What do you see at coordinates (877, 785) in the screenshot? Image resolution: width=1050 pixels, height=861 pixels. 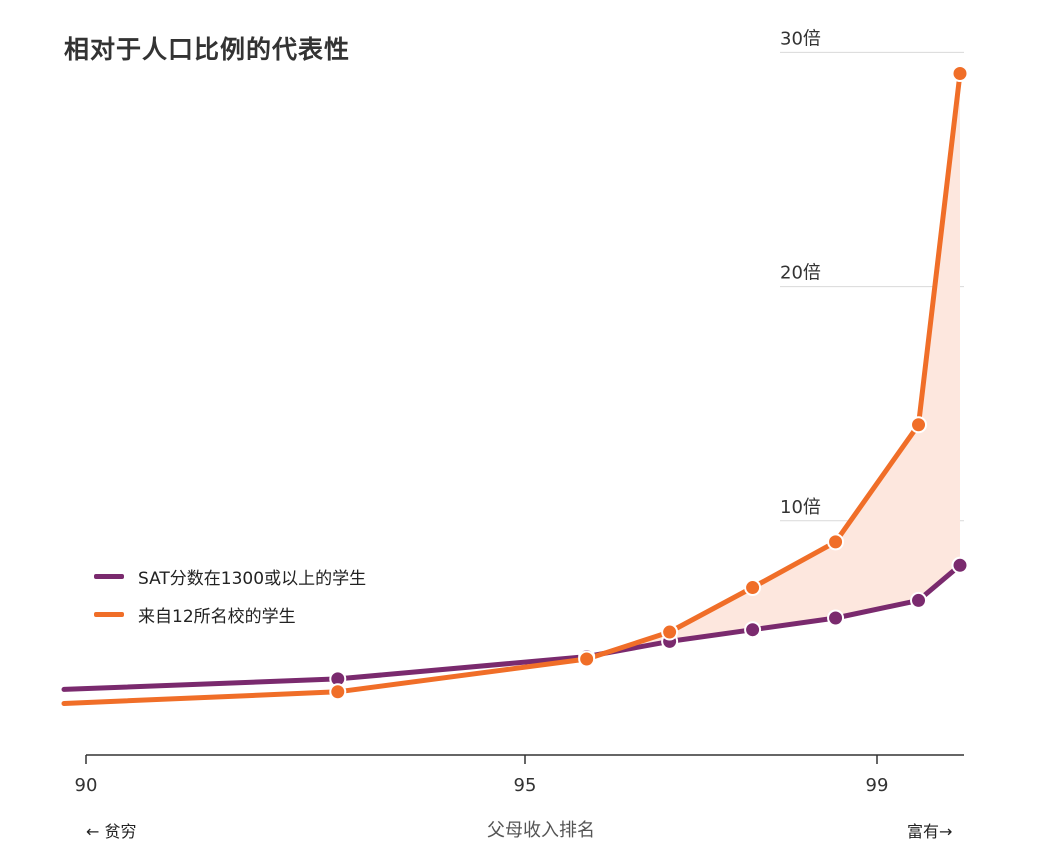 I see `x-tick-label-99: 99` at bounding box center [877, 785].